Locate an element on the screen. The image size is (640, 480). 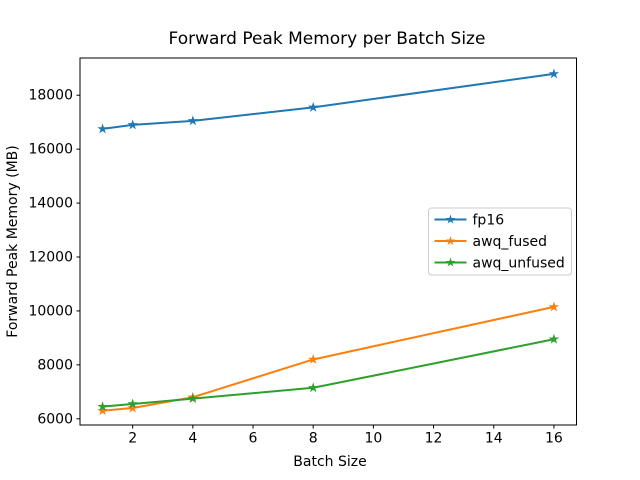
y-tick-label: 16000 is located at coordinates (50, 150).